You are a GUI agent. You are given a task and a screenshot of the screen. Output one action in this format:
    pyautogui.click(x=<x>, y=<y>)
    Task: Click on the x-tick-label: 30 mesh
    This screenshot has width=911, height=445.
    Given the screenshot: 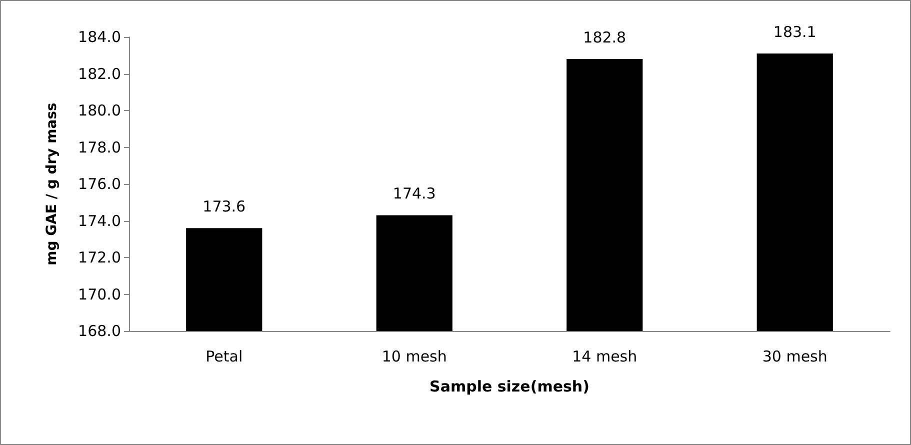 What is the action you would take?
    pyautogui.click(x=795, y=357)
    